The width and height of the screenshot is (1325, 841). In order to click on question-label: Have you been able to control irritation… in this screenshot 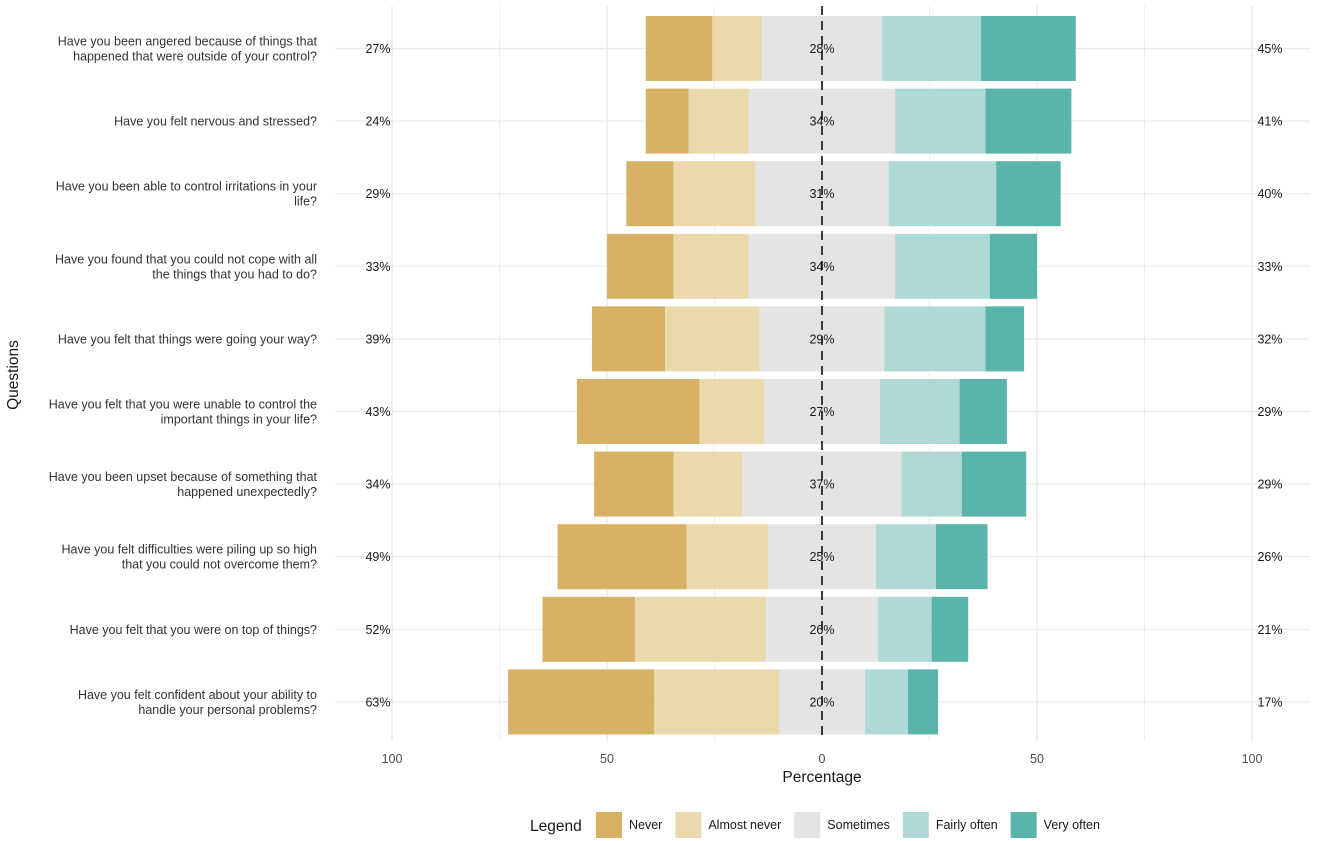, I will do `click(186, 194)`.